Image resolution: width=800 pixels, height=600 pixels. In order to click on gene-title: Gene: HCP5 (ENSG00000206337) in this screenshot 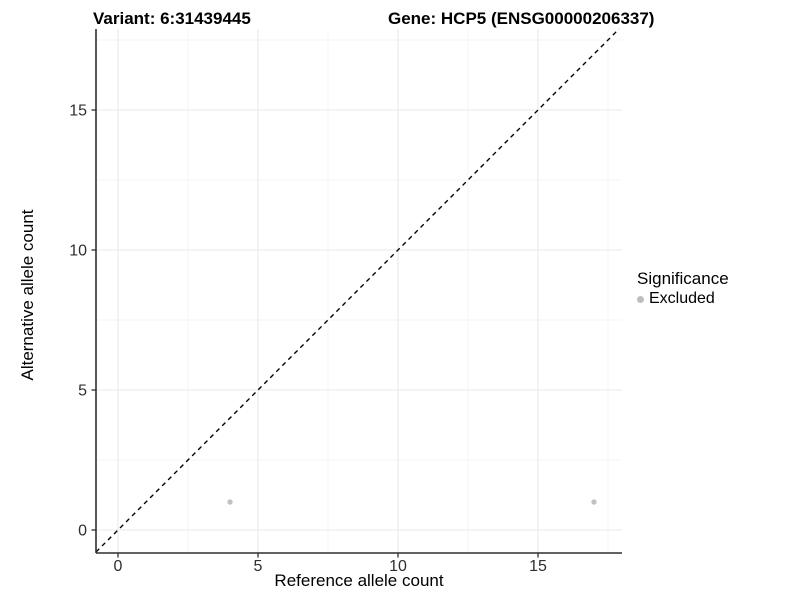, I will do `click(521, 18)`.